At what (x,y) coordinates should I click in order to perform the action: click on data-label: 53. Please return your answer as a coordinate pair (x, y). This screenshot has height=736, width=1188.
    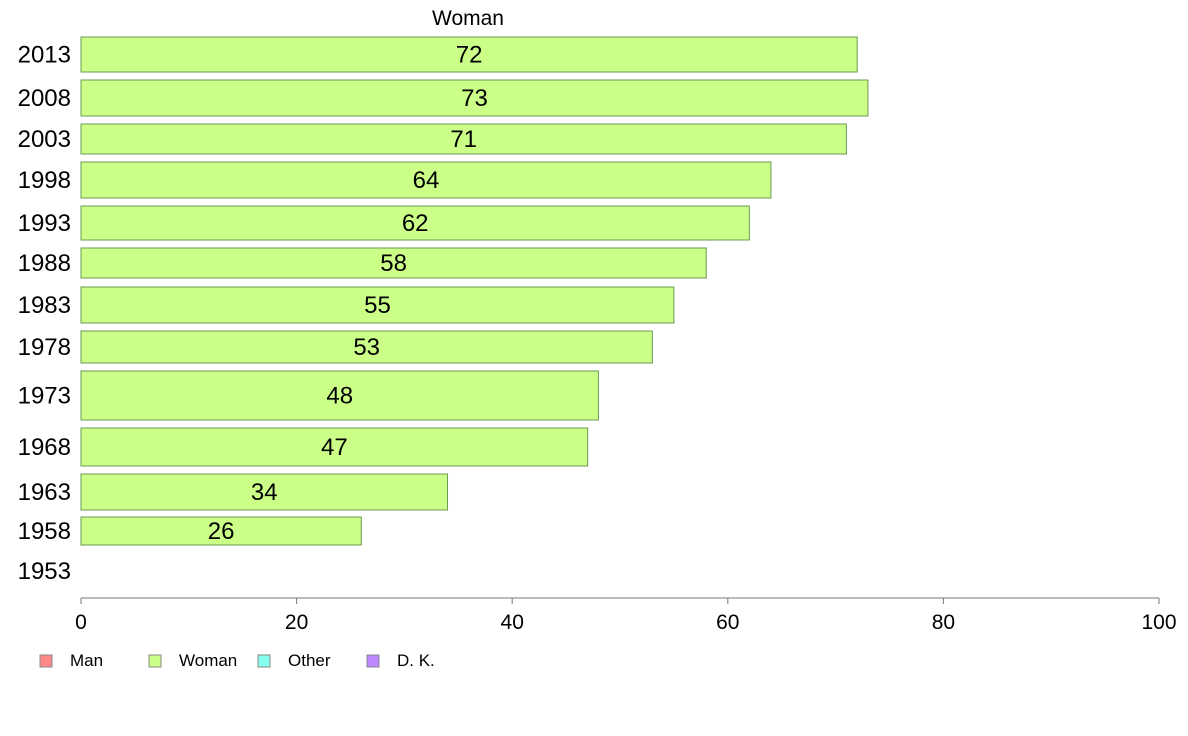
    Looking at the image, I should click on (366, 347).